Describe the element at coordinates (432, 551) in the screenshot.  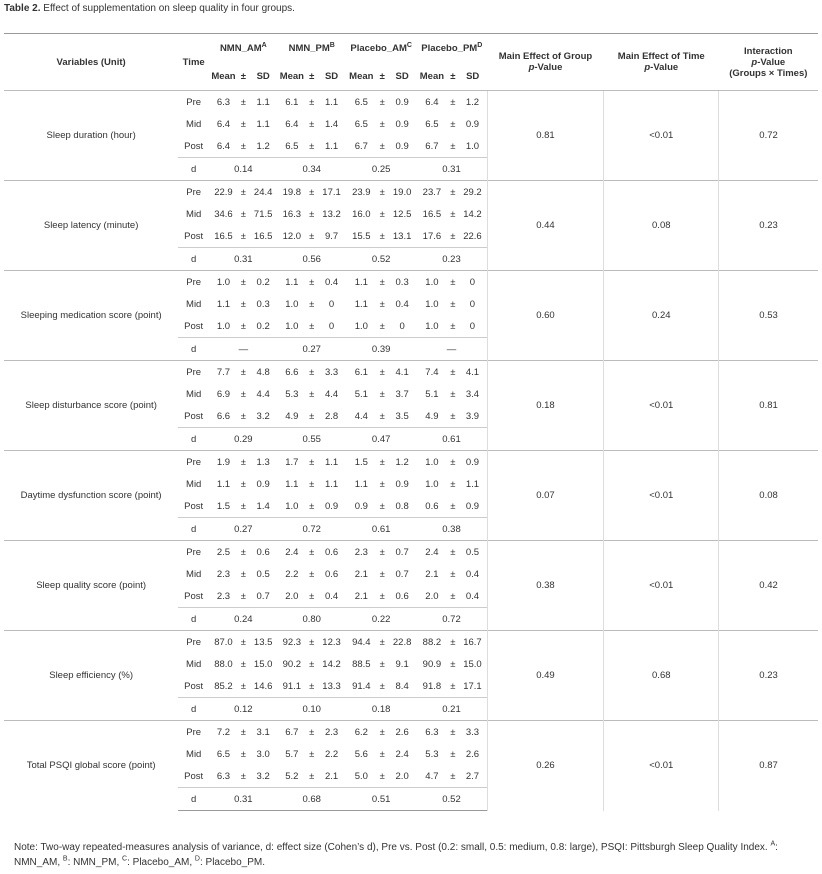
I see `mean-value: 2.4` at that location.